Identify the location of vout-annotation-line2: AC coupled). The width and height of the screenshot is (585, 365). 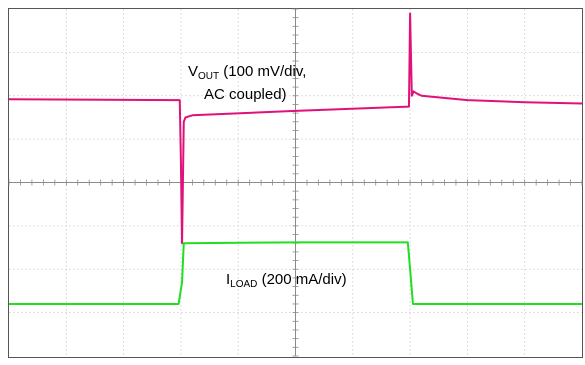
(245, 94).